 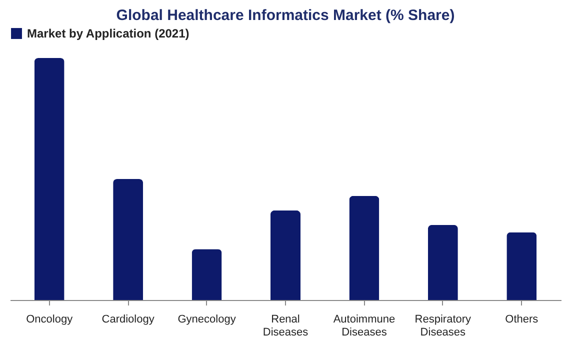 I want to click on x-tick-label: Respiratory Diseases, so click(x=443, y=326).